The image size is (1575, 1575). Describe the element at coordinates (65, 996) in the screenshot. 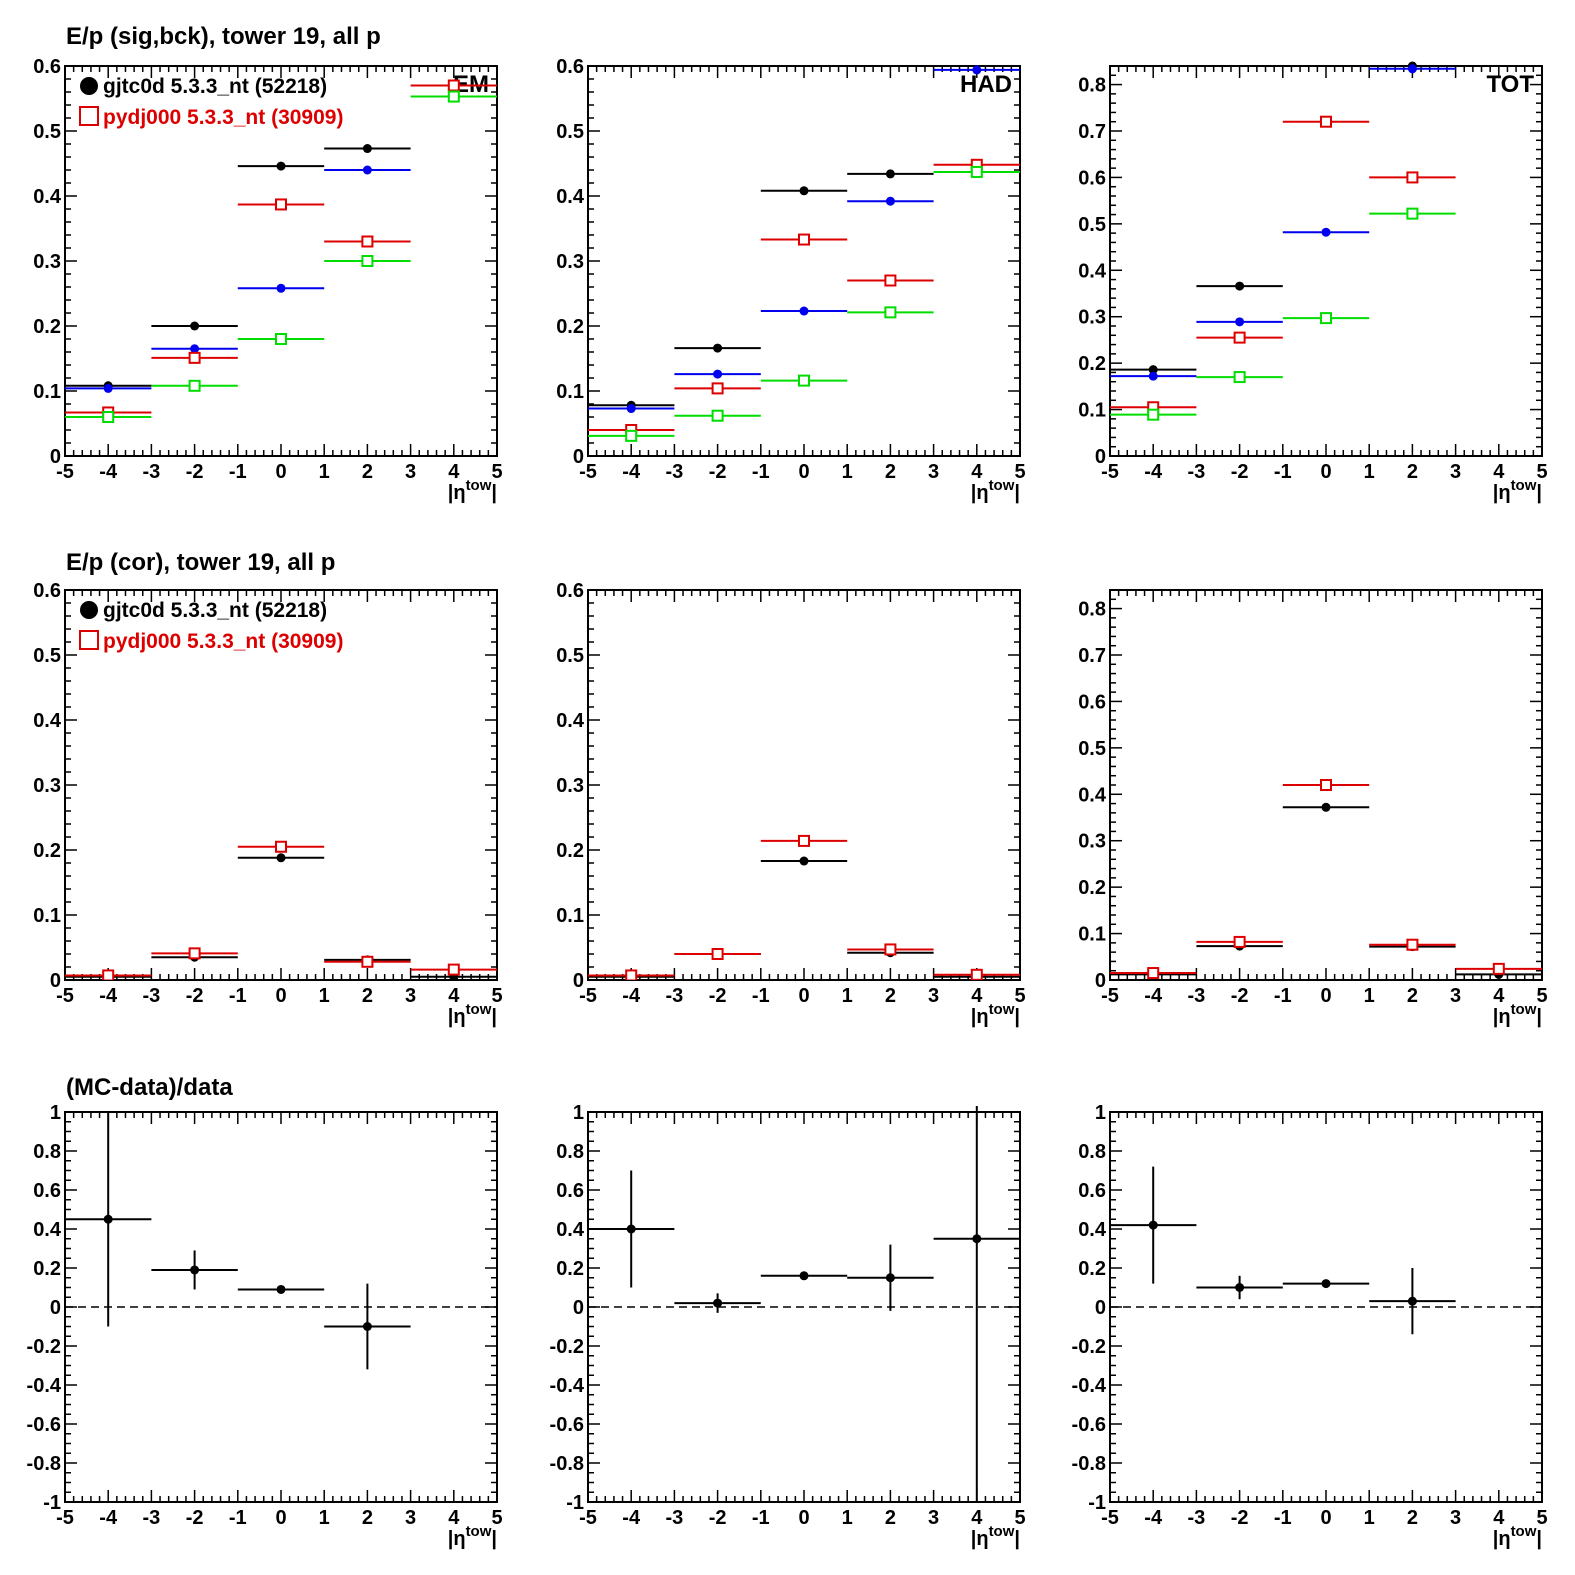

I see `x-tick-label: -5` at that location.